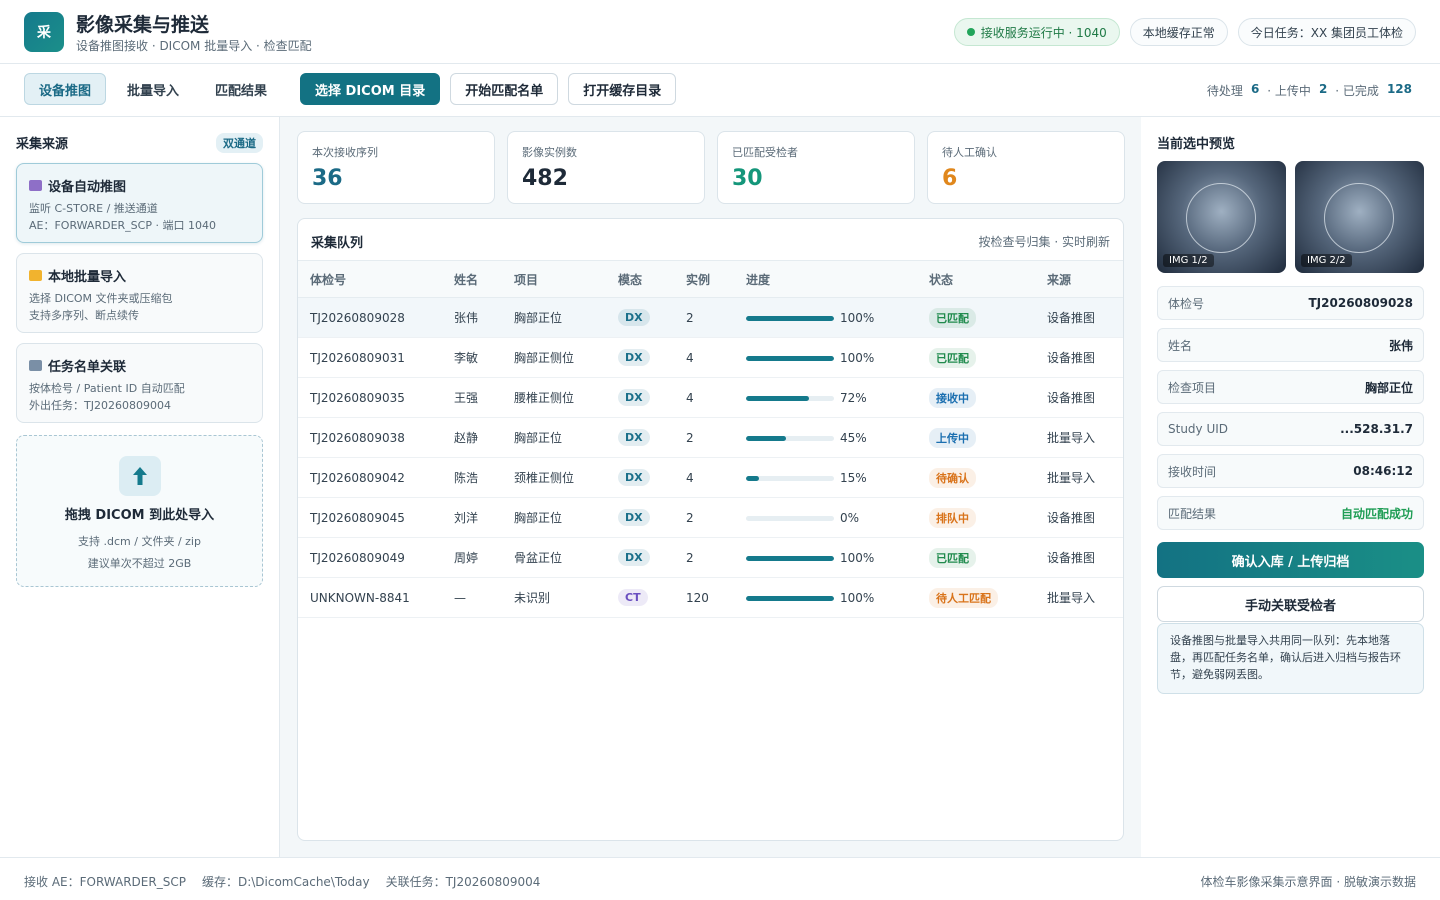 This screenshot has width=1440, height=900. What do you see at coordinates (376, 477) in the screenshot?
I see `exam-id: TJ20260809042` at bounding box center [376, 477].